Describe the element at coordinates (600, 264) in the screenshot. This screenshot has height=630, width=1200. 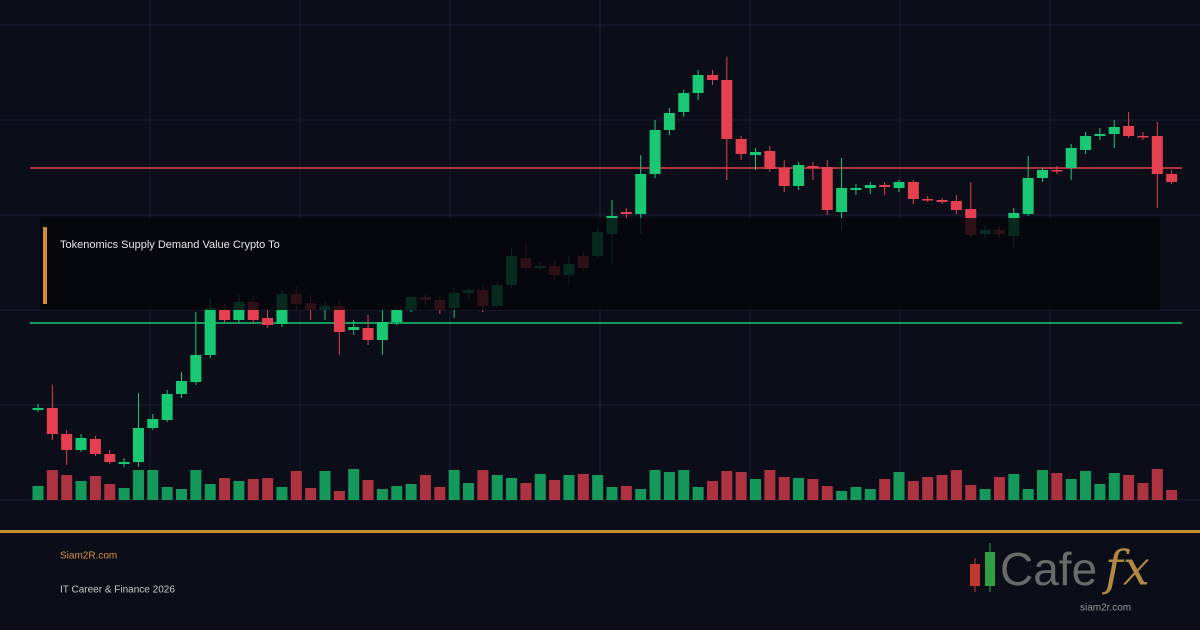
I see `title-panel` at that location.